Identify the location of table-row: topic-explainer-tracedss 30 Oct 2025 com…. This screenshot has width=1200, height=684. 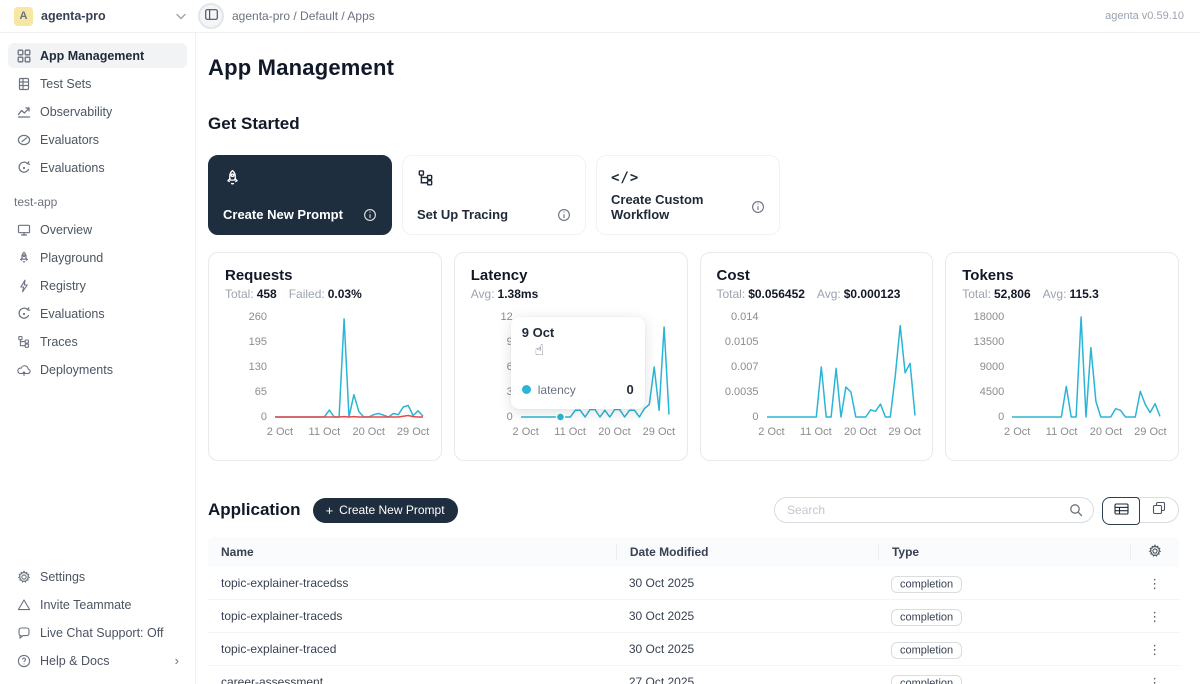
(693, 583).